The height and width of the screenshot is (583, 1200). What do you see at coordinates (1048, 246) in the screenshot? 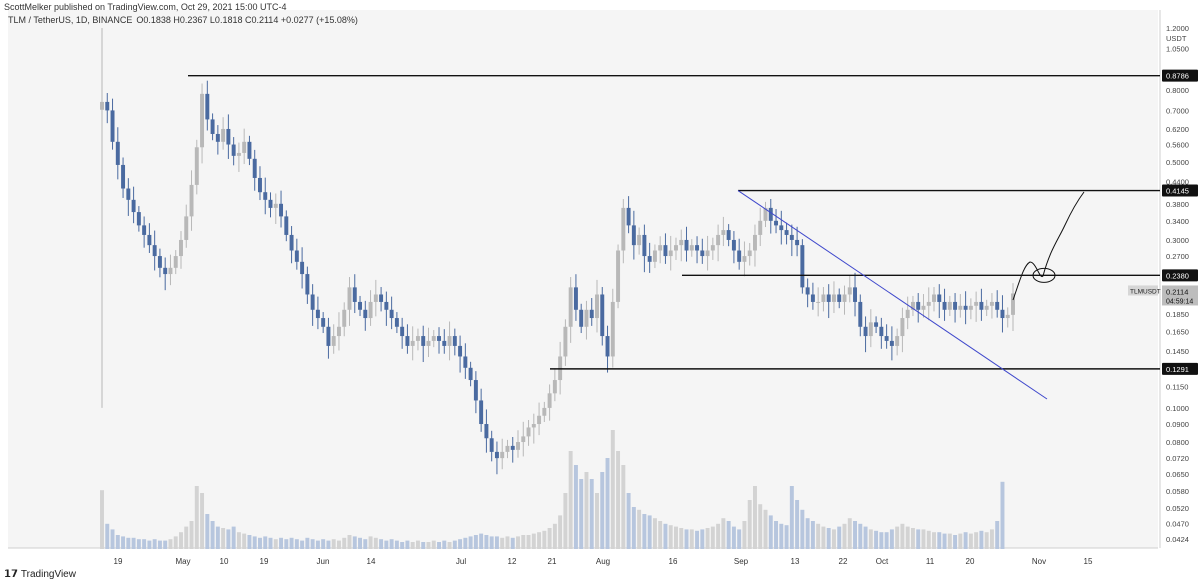
I see `projection-drawing` at bounding box center [1048, 246].